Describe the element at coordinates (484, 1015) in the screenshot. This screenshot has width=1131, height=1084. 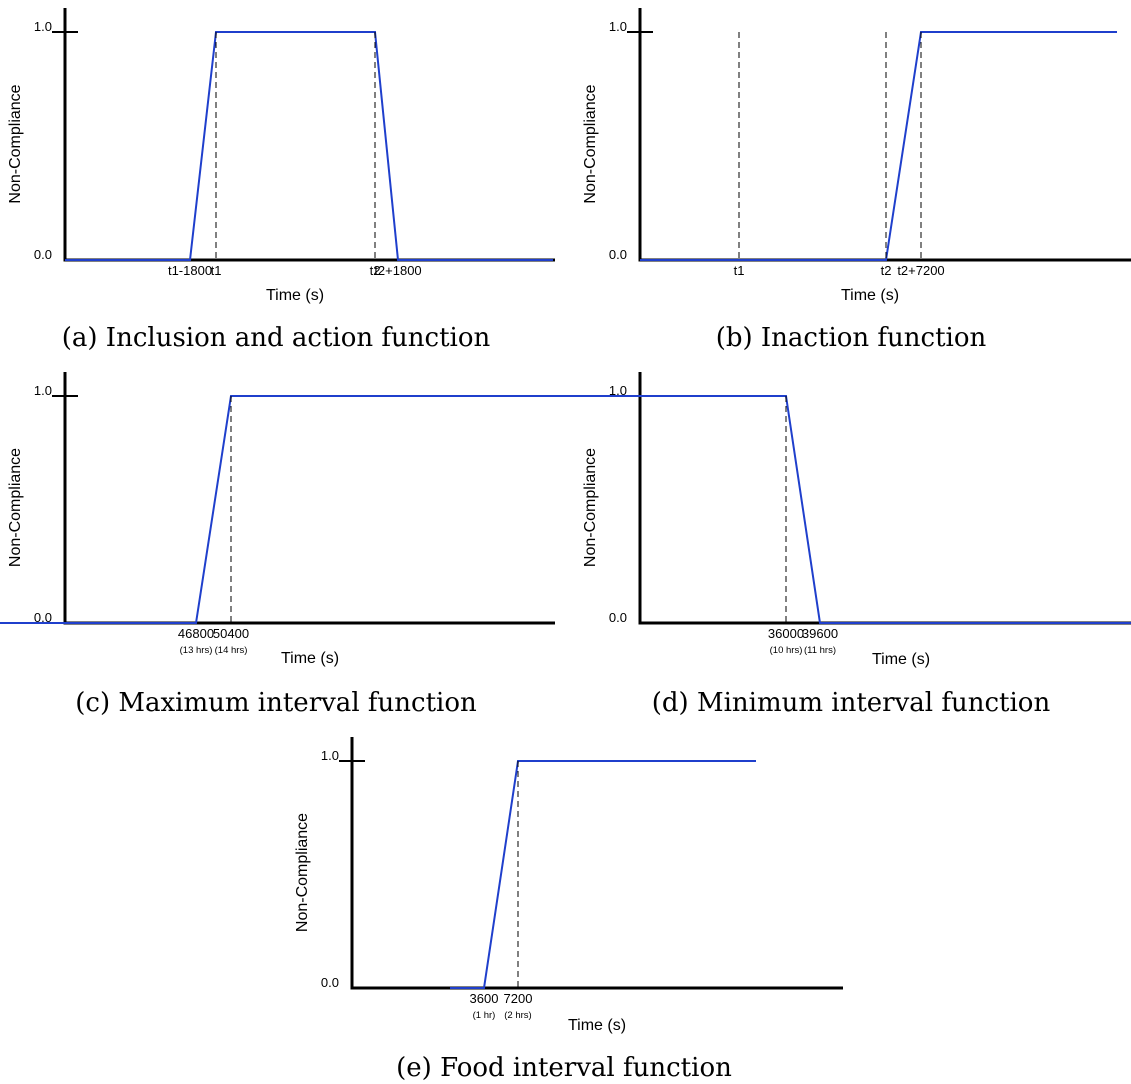
I see `x-tick-sublabel: (1 hr)` at that location.